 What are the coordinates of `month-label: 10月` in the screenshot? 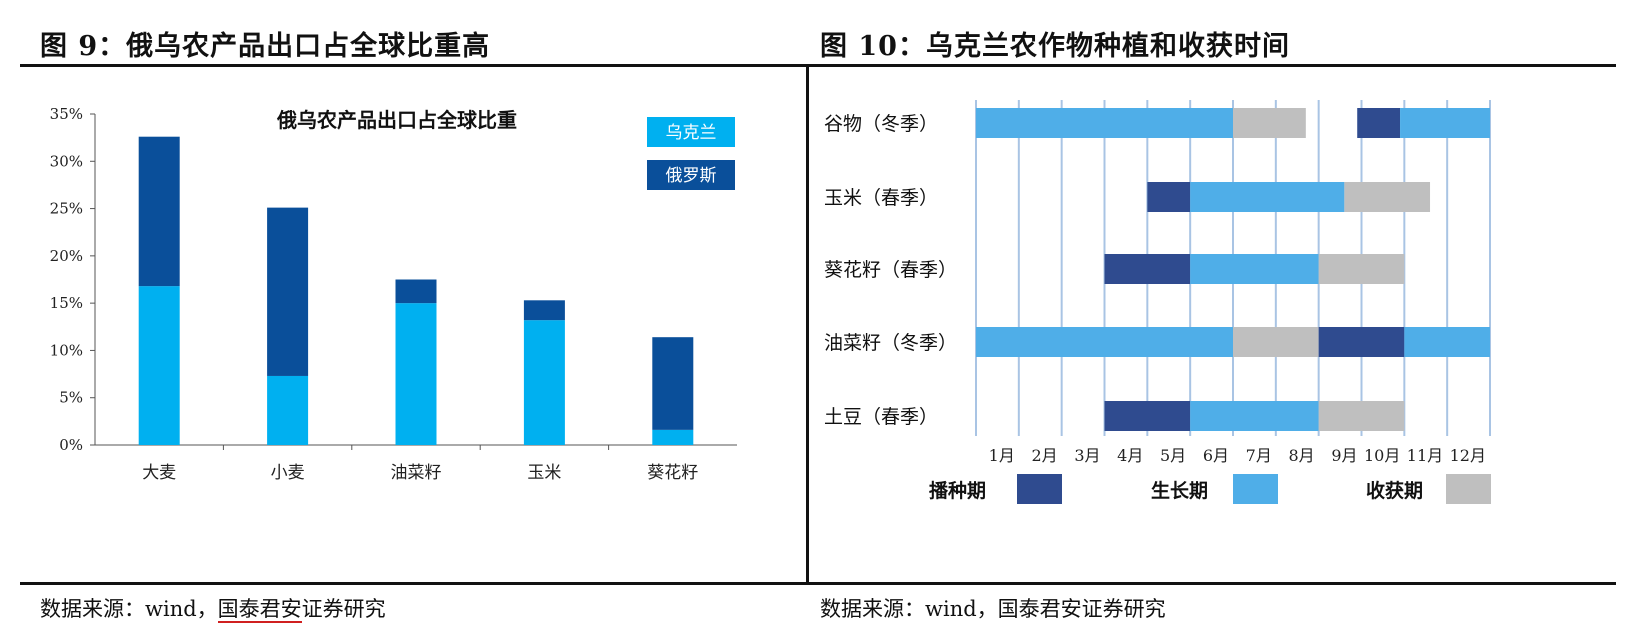 It's located at (1382, 455).